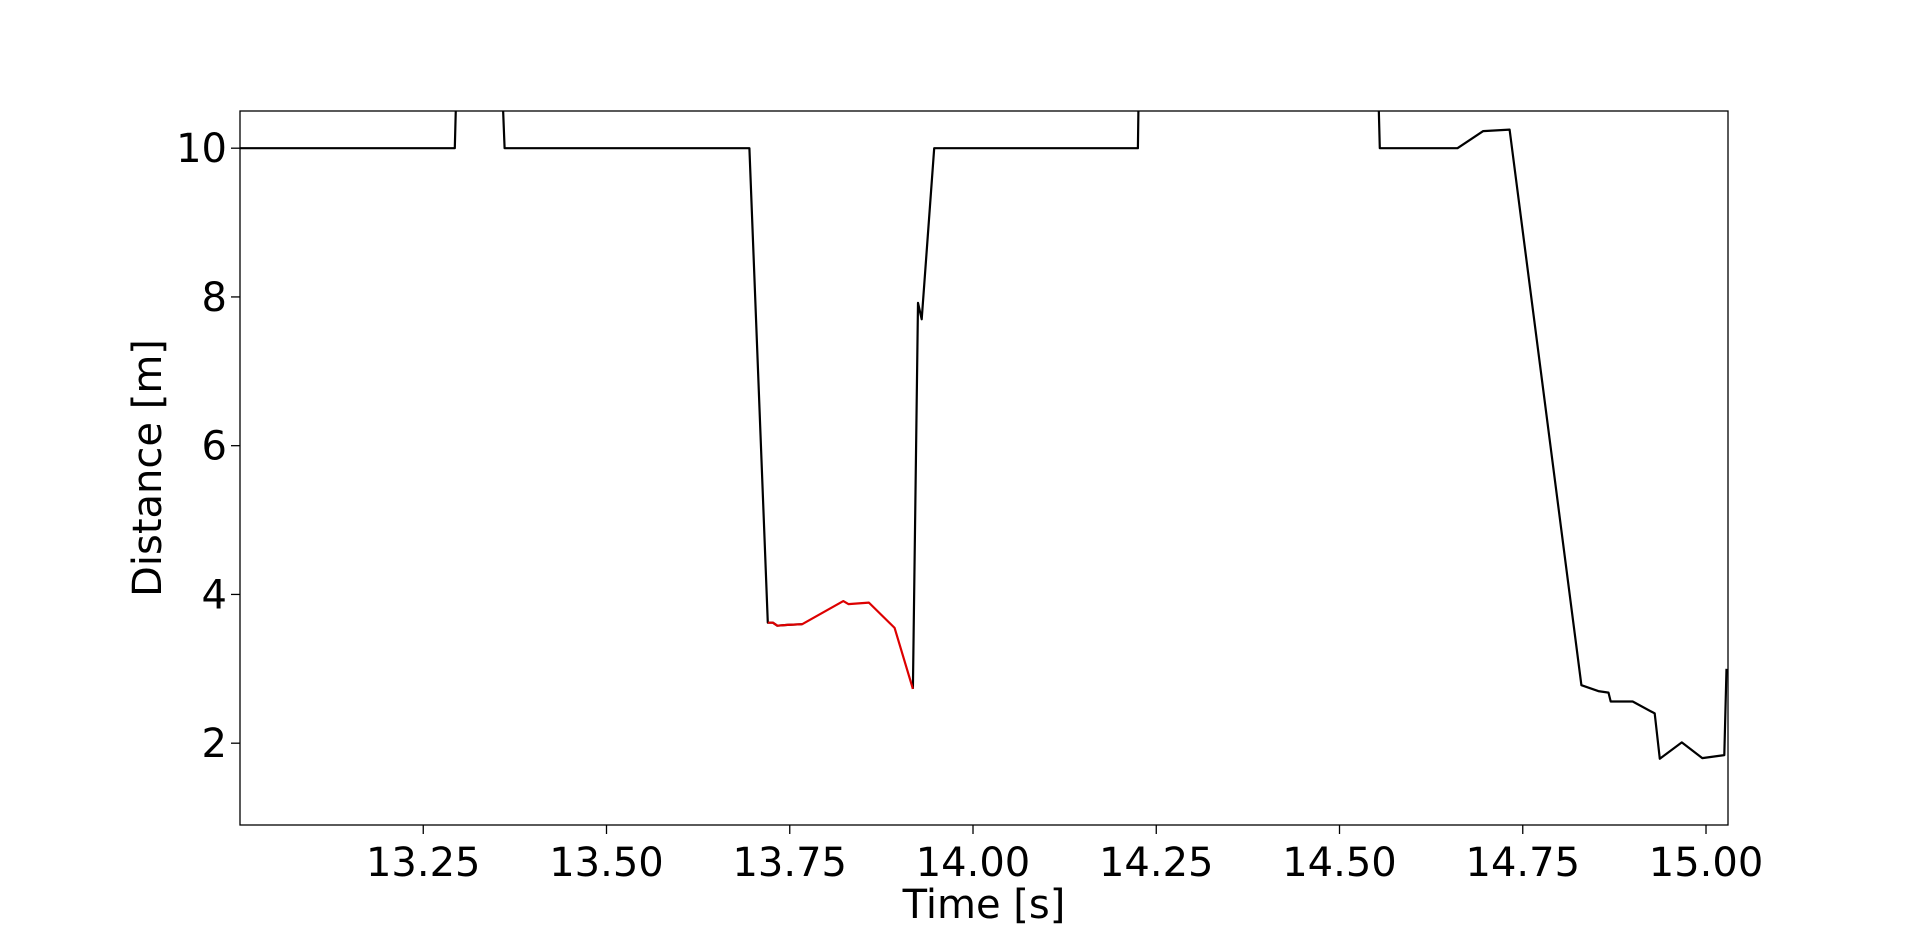  Describe the element at coordinates (148, 468) in the screenshot. I see `y-axis-label: Distance [m]` at that location.